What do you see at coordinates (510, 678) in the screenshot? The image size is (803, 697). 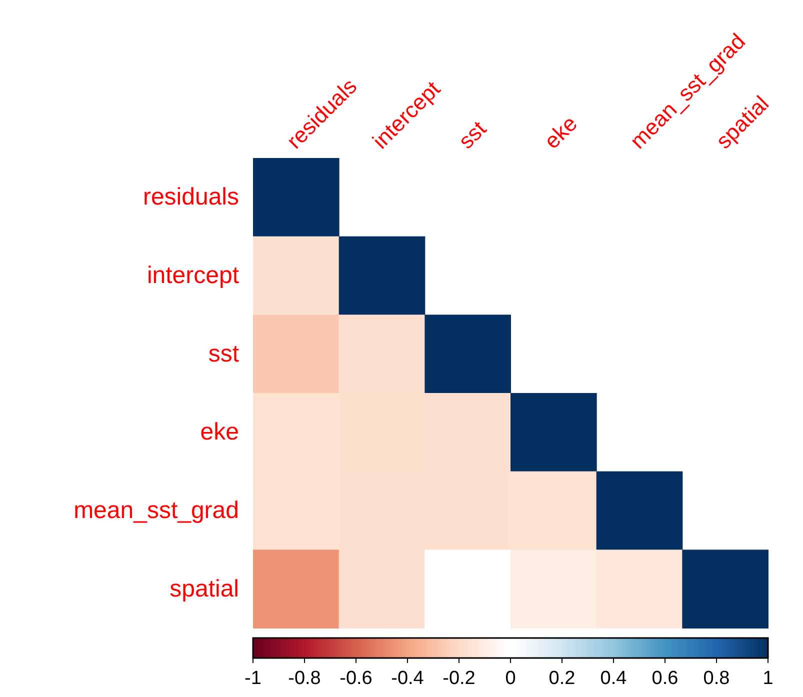 I see `color-bar-label: 0` at bounding box center [510, 678].